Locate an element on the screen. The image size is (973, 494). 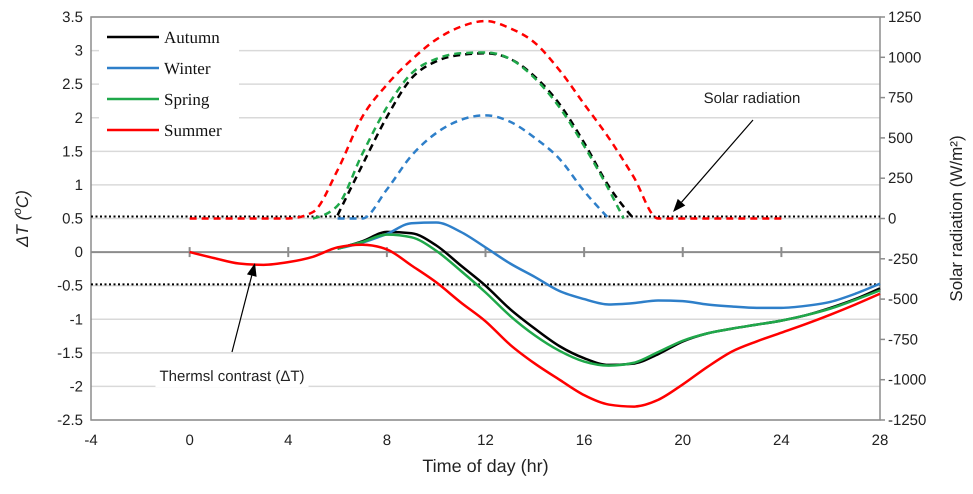
x-tick-label: 0 is located at coordinates (189, 440).